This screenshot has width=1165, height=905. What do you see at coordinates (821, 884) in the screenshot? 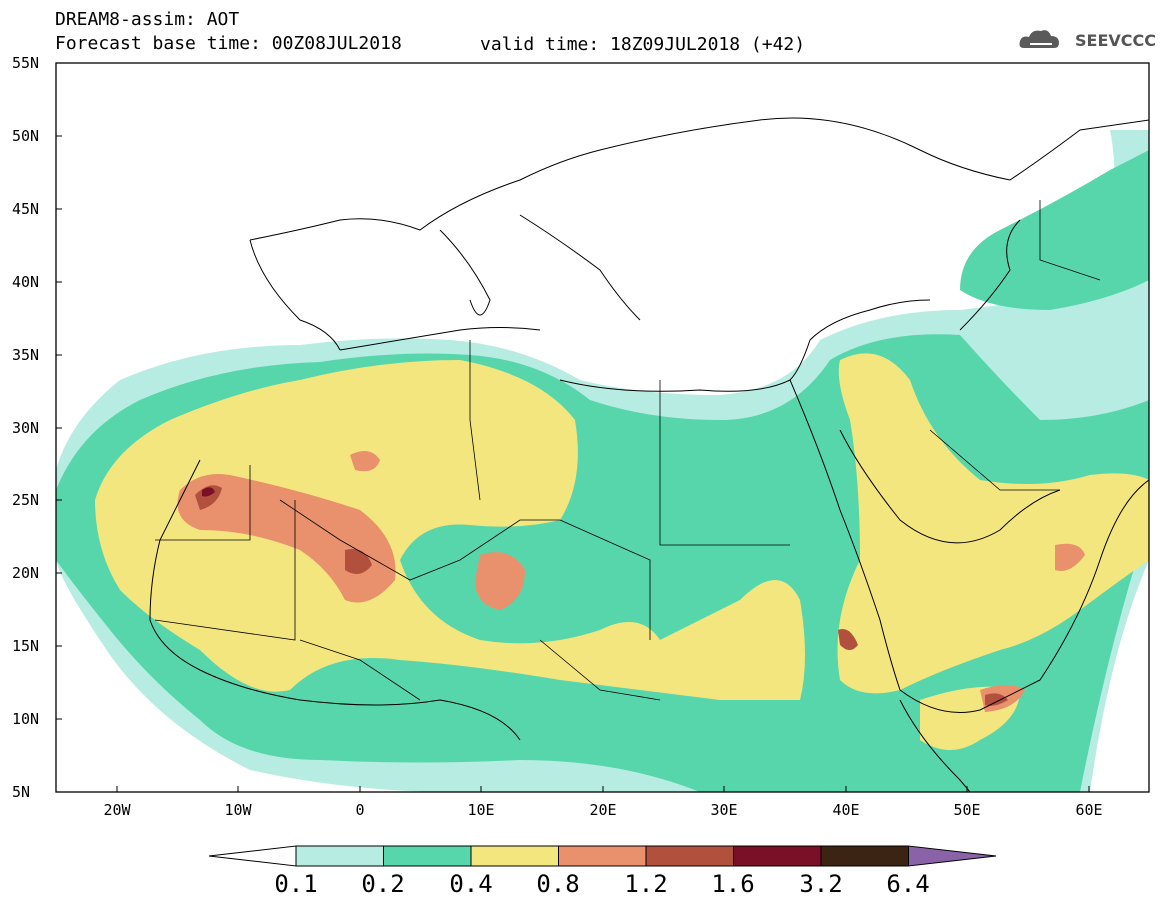
I see `colorbar-label: 3.2` at bounding box center [821, 884].